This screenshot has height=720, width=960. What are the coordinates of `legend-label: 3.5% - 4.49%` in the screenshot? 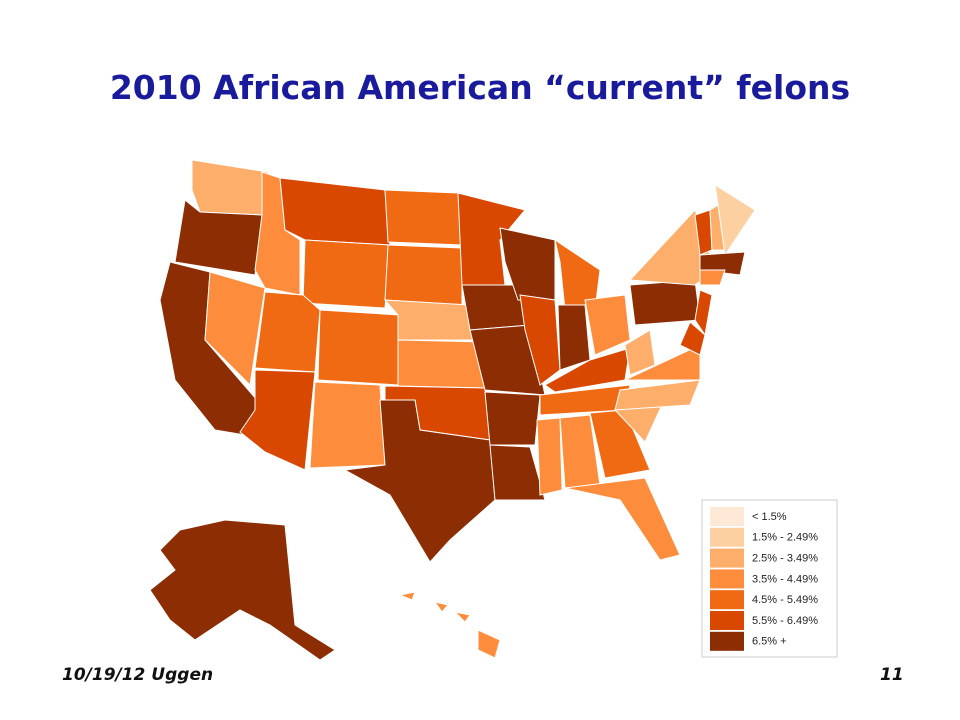 It's located at (785, 579).